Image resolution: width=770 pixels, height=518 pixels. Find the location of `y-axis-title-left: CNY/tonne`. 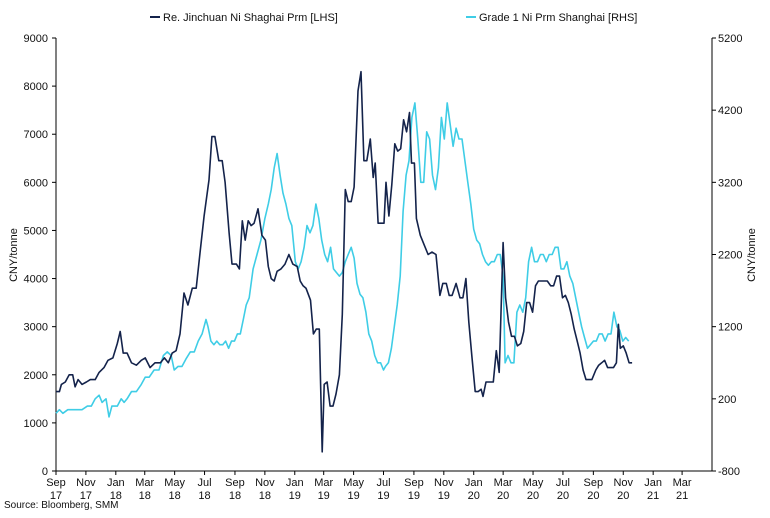

y-axis-title-left: CNY/tonne is located at coordinates (14, 255).